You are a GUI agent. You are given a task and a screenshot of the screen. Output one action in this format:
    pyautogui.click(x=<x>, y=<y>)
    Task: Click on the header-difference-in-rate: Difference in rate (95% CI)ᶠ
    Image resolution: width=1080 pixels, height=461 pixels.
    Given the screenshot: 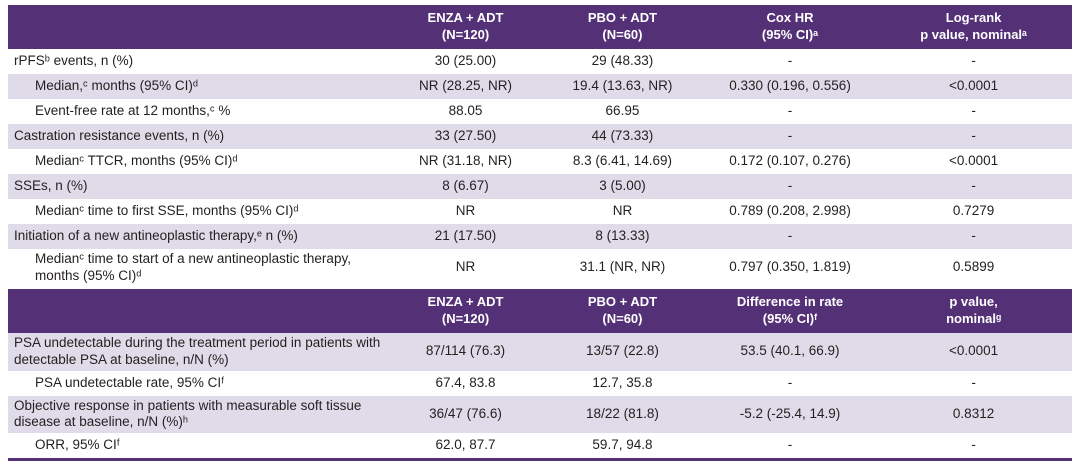 What is the action you would take?
    pyautogui.click(x=790, y=310)
    